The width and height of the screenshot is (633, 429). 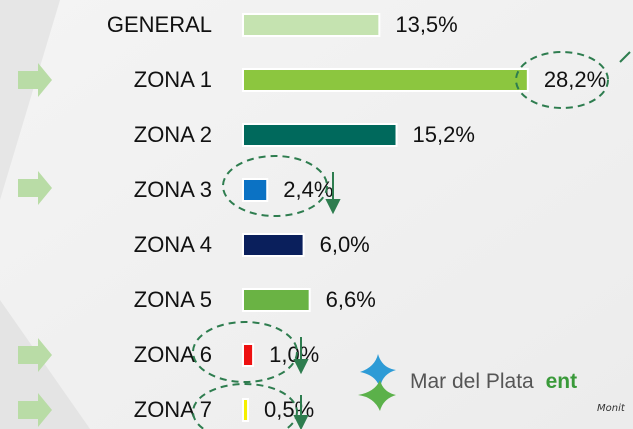 I want to click on category-label: ZONA 4, so click(x=173, y=244).